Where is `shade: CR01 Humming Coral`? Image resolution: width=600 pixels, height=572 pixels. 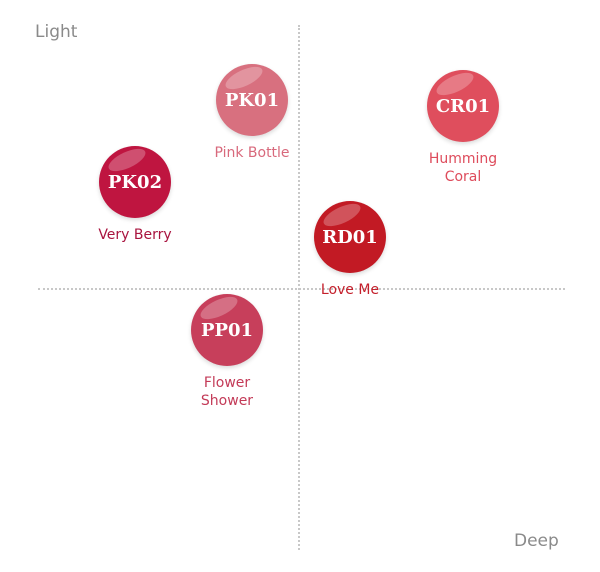 shade: CR01 Humming Coral is located at coordinates (463, 128).